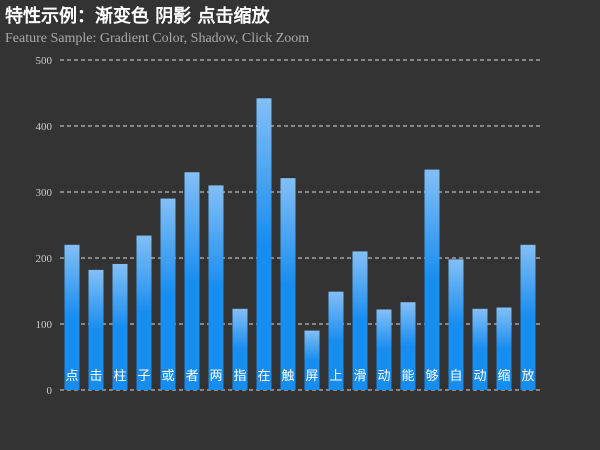 The image size is (600, 450). What do you see at coordinates (287, 376) in the screenshot?
I see `category-label: 触` at bounding box center [287, 376].